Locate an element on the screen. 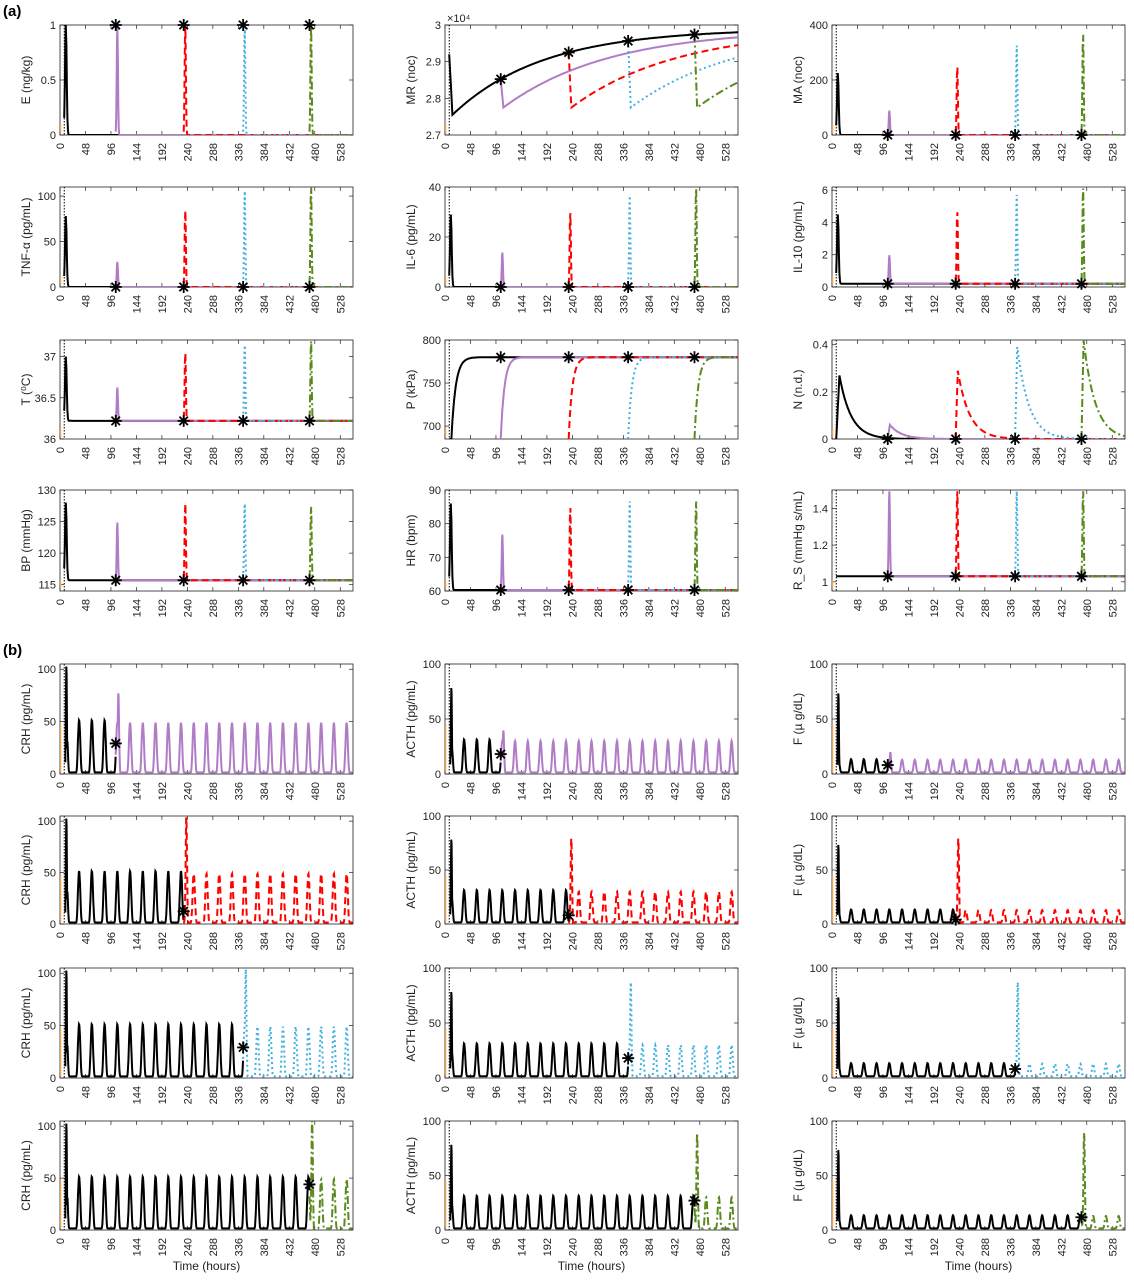 The height and width of the screenshot is (1282, 1134). y-axis-label: BP (mmHg) is located at coordinates (26, 540).